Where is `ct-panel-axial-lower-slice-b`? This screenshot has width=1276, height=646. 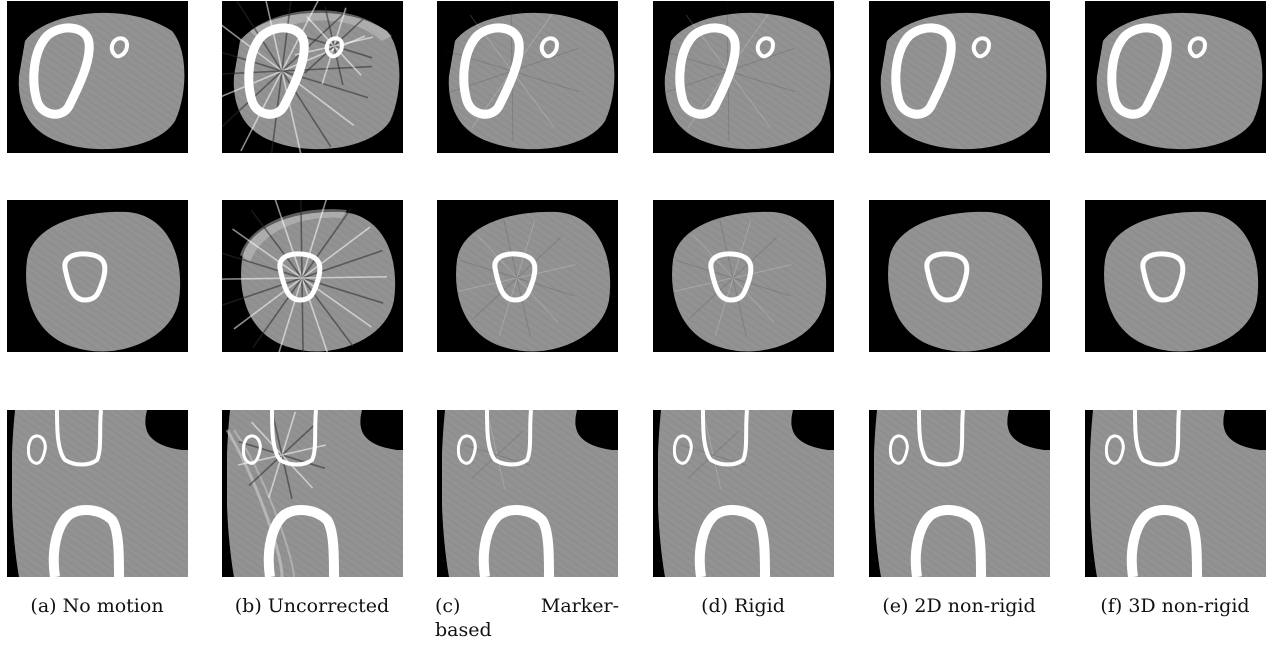
ct-panel-axial-lower-slice-b is located at coordinates (312, 276).